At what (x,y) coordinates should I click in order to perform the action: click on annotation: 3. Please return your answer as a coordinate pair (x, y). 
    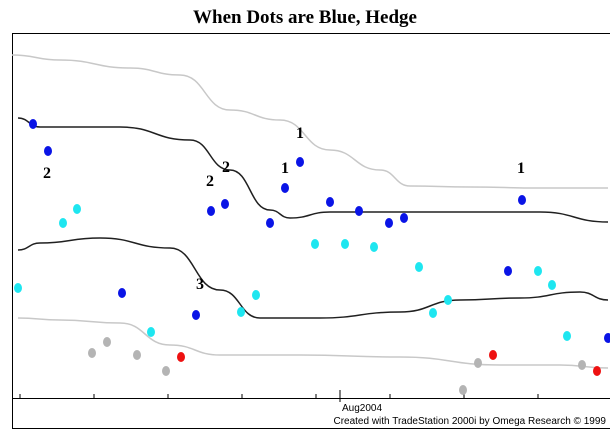
    Looking at the image, I should click on (200, 284).